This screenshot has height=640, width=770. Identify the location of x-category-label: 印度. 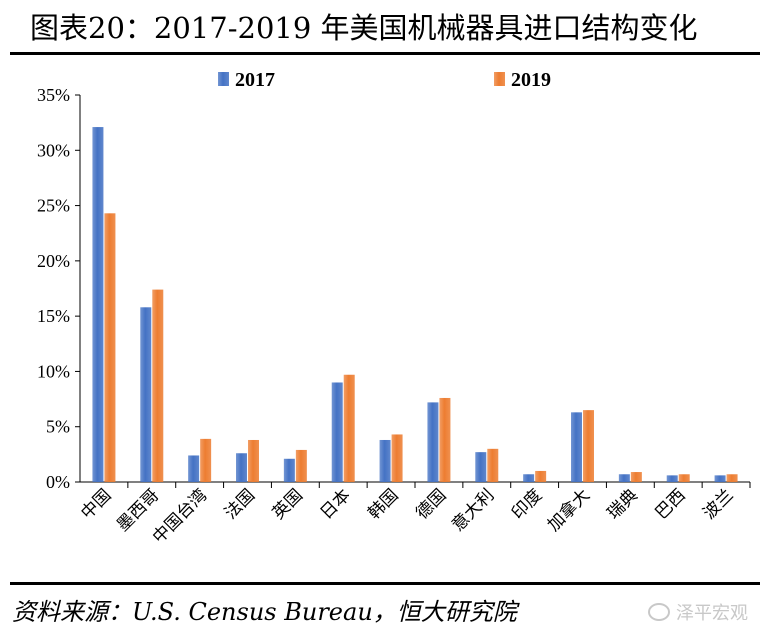
(527, 504).